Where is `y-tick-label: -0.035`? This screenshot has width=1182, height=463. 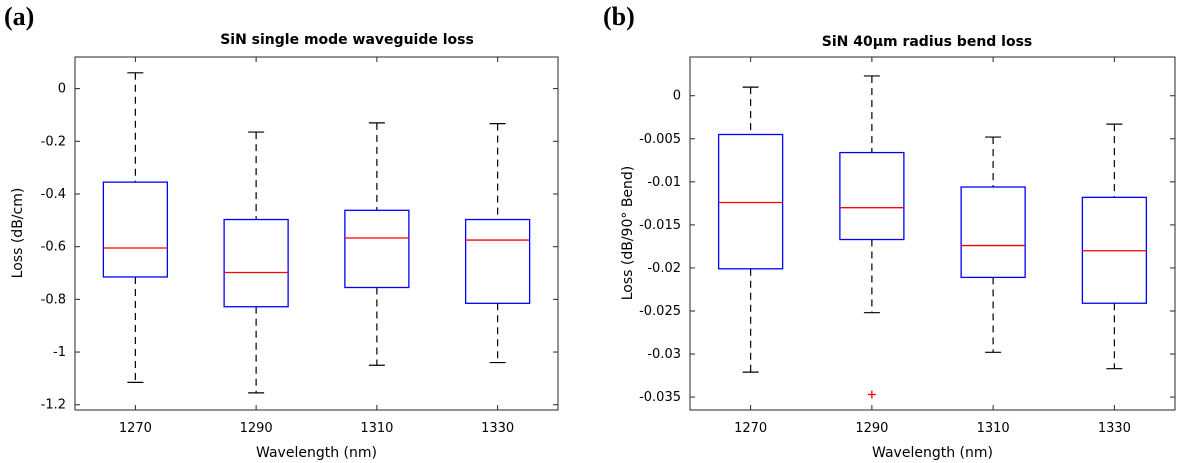
y-tick-label: -0.035 is located at coordinates (660, 397).